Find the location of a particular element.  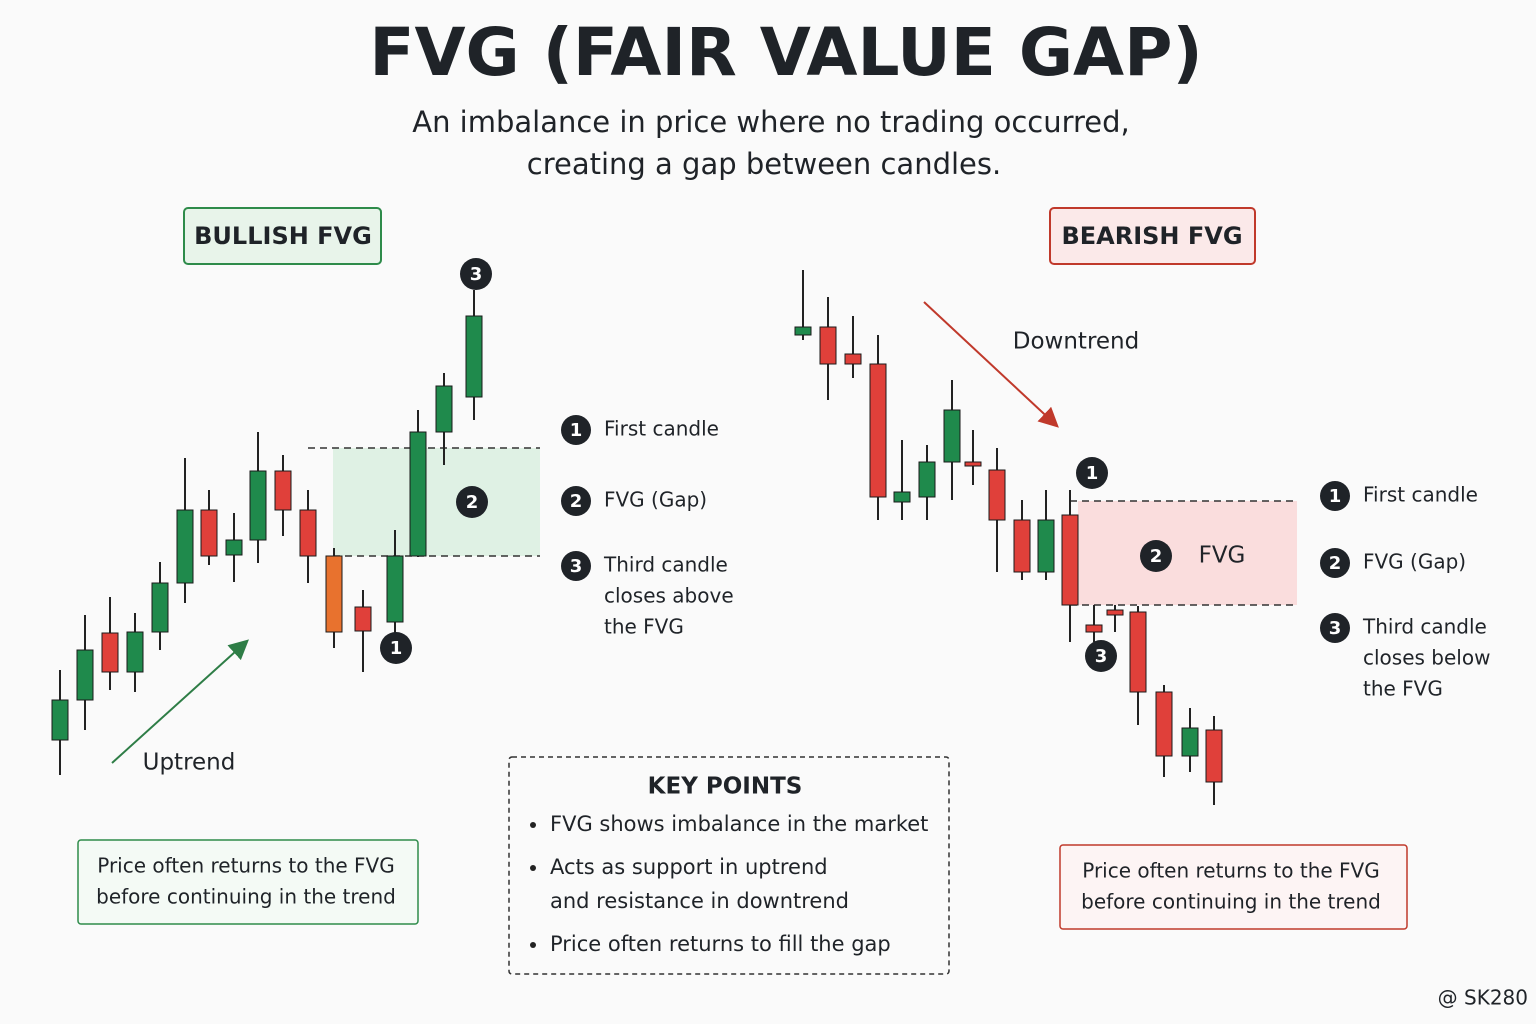

bearish-label-box is located at coordinates (1152, 236).